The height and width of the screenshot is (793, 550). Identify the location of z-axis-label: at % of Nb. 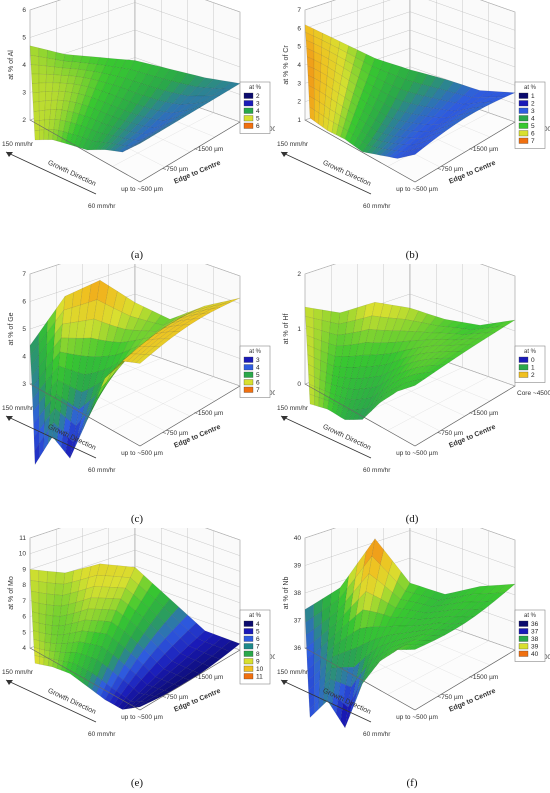
(286, 593).